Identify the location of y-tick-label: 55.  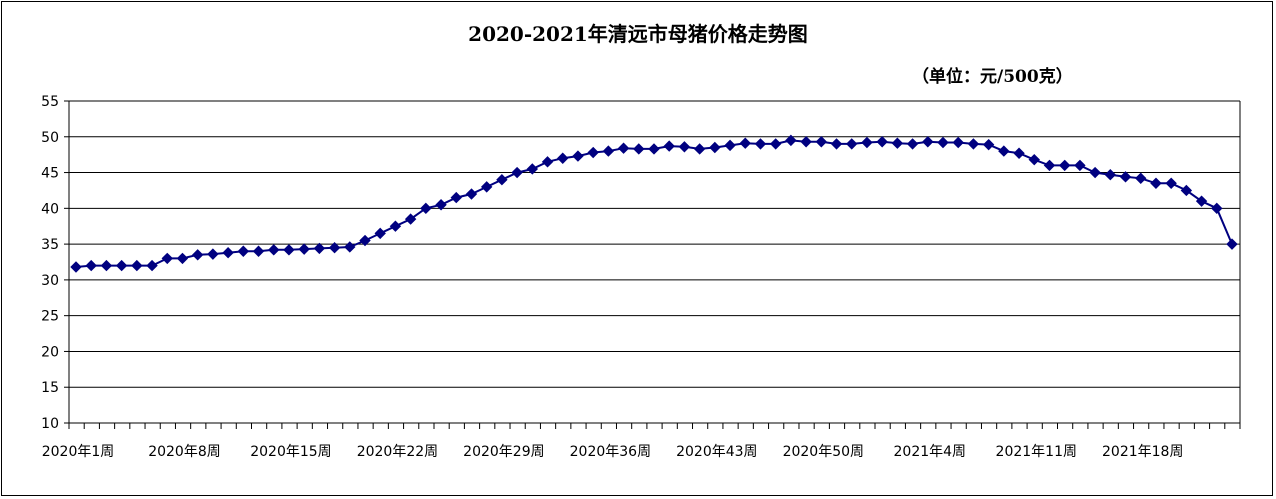
(50, 102).